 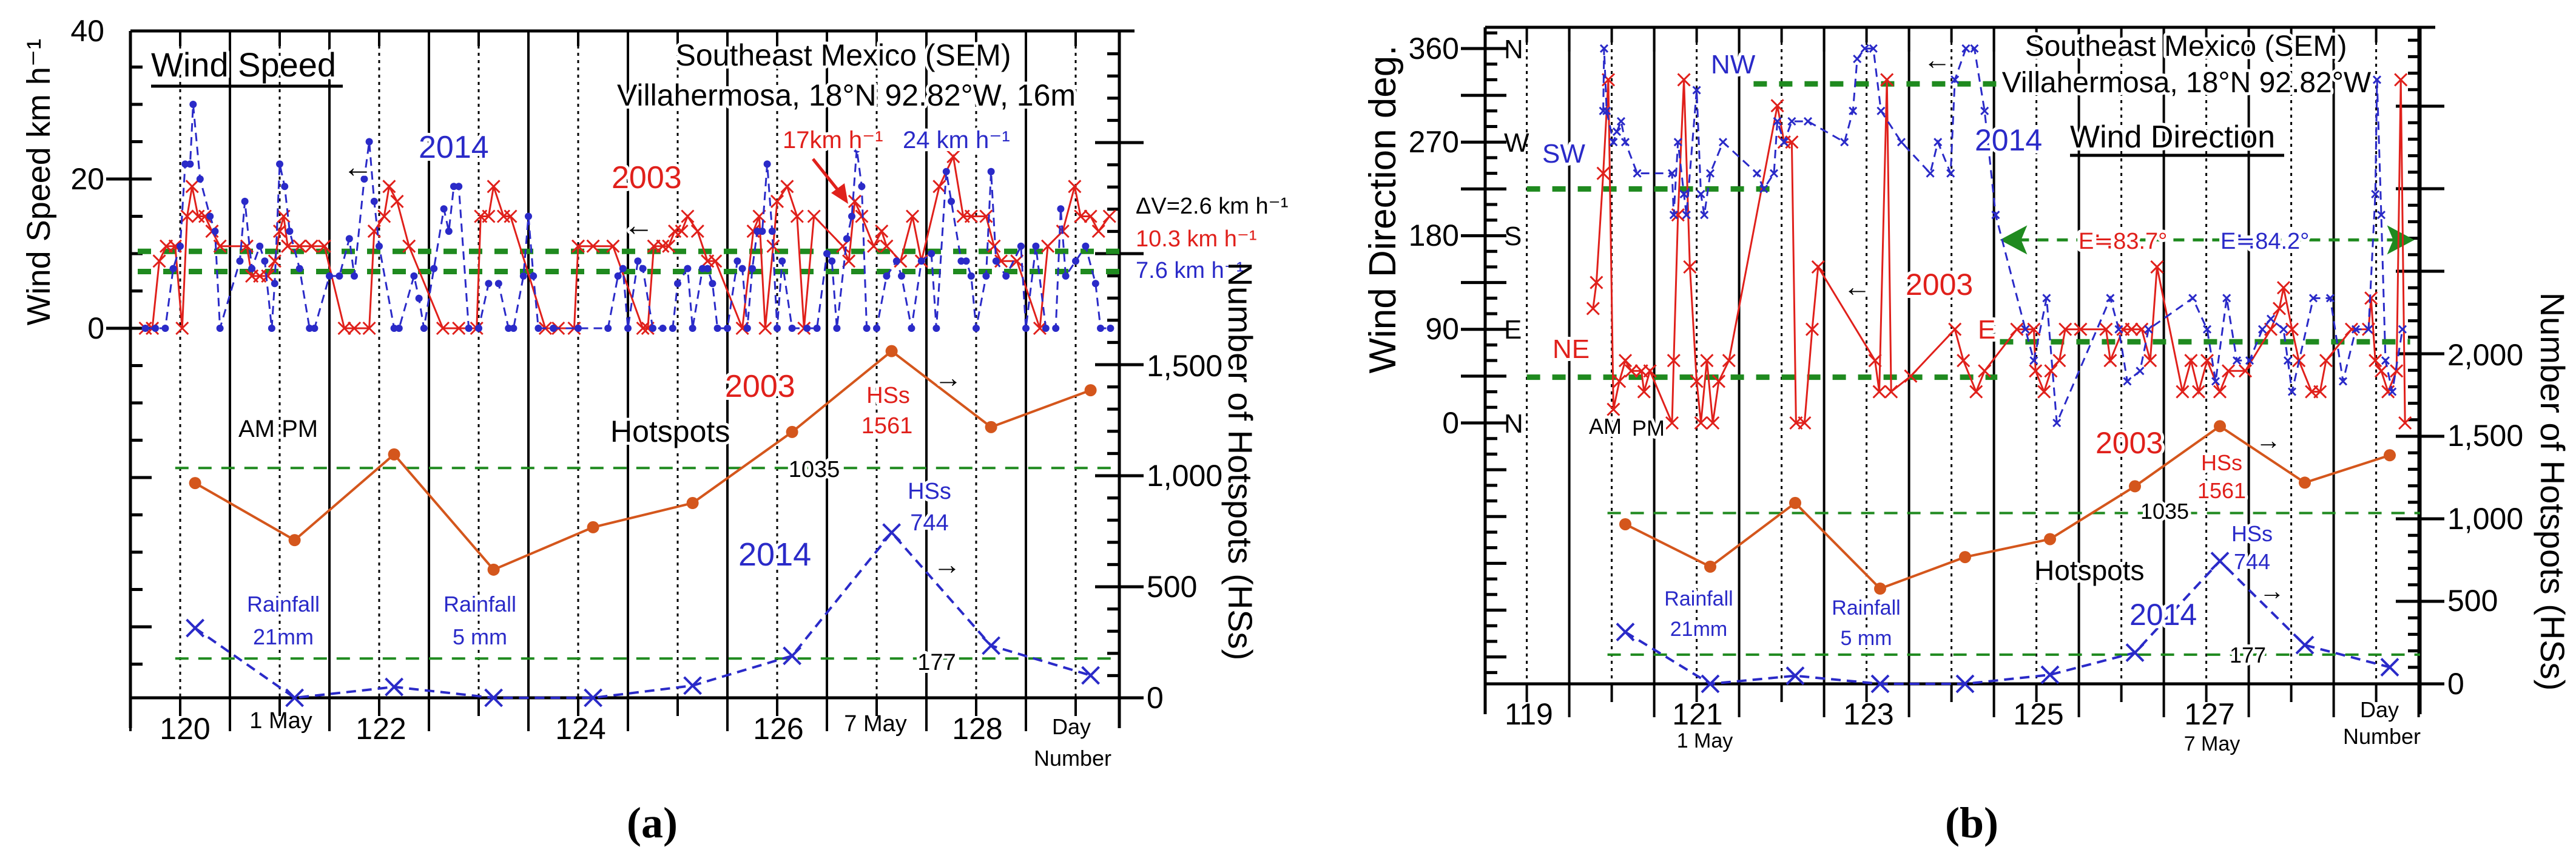 What do you see at coordinates (2268, 440) in the screenshot?
I see `arrow-right-icon: →` at bounding box center [2268, 440].